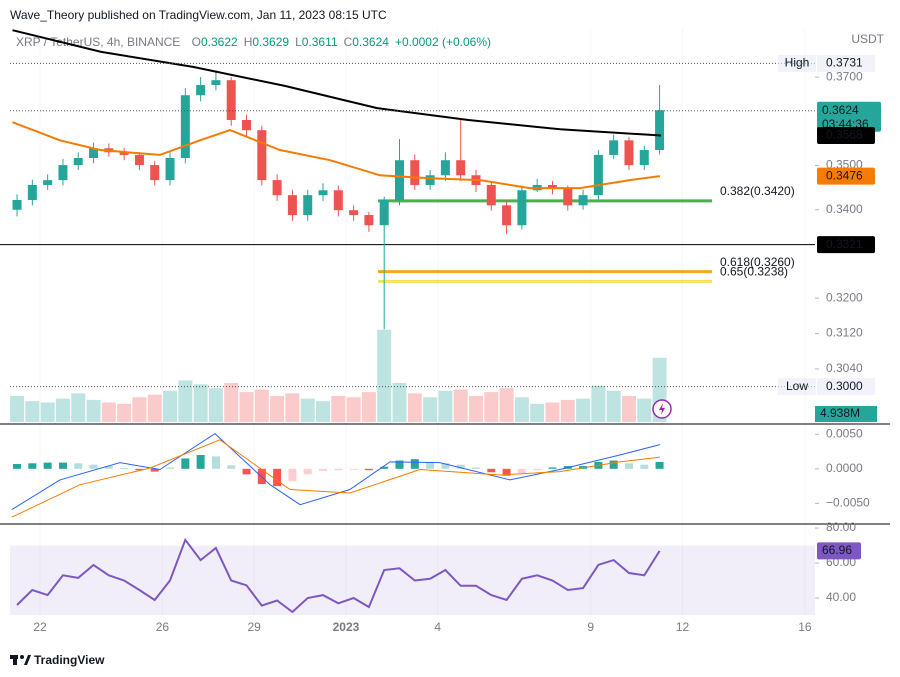 The width and height of the screenshot is (900, 677). I want to click on volume-badge, so click(846, 414).